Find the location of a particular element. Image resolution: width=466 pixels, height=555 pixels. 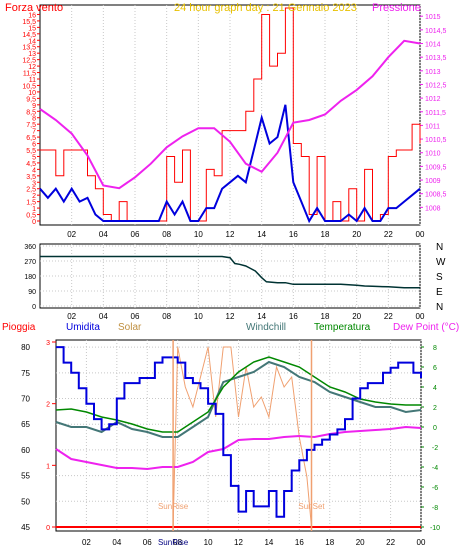

compass-label: S is located at coordinates (439, 277).